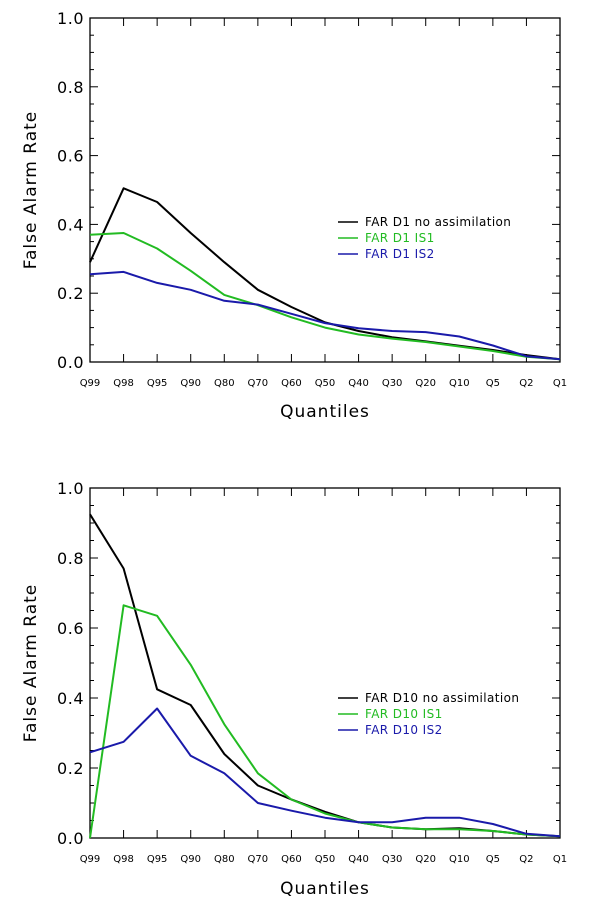 Image resolution: width=594 pixels, height=899 pixels. I want to click on legend-label: FAR D1 IS2, so click(400, 254).